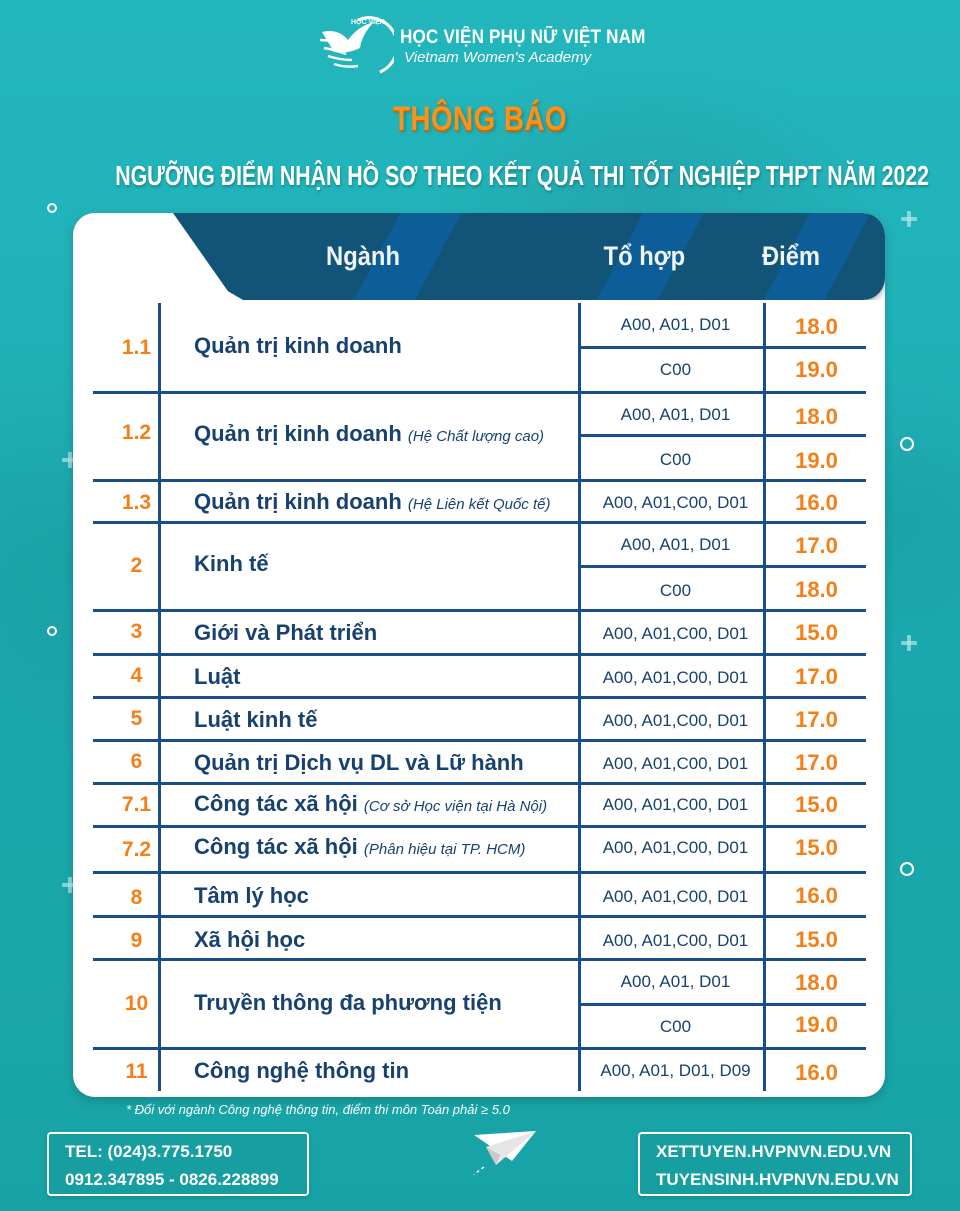 Image resolution: width=960 pixels, height=1211 pixels. What do you see at coordinates (136, 631) in the screenshot?
I see `row-number: 3` at bounding box center [136, 631].